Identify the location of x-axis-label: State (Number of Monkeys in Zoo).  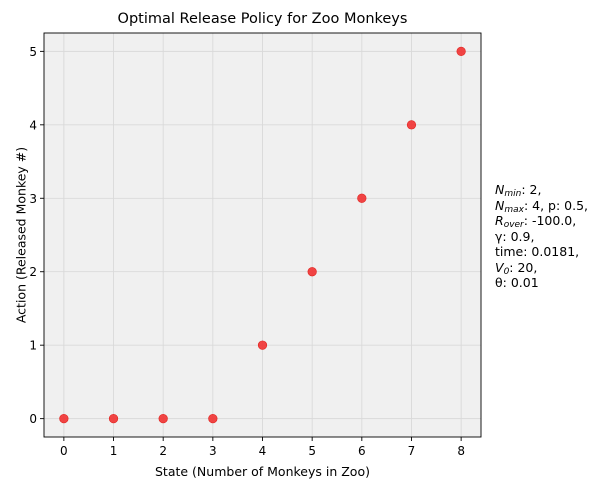
(262, 471).